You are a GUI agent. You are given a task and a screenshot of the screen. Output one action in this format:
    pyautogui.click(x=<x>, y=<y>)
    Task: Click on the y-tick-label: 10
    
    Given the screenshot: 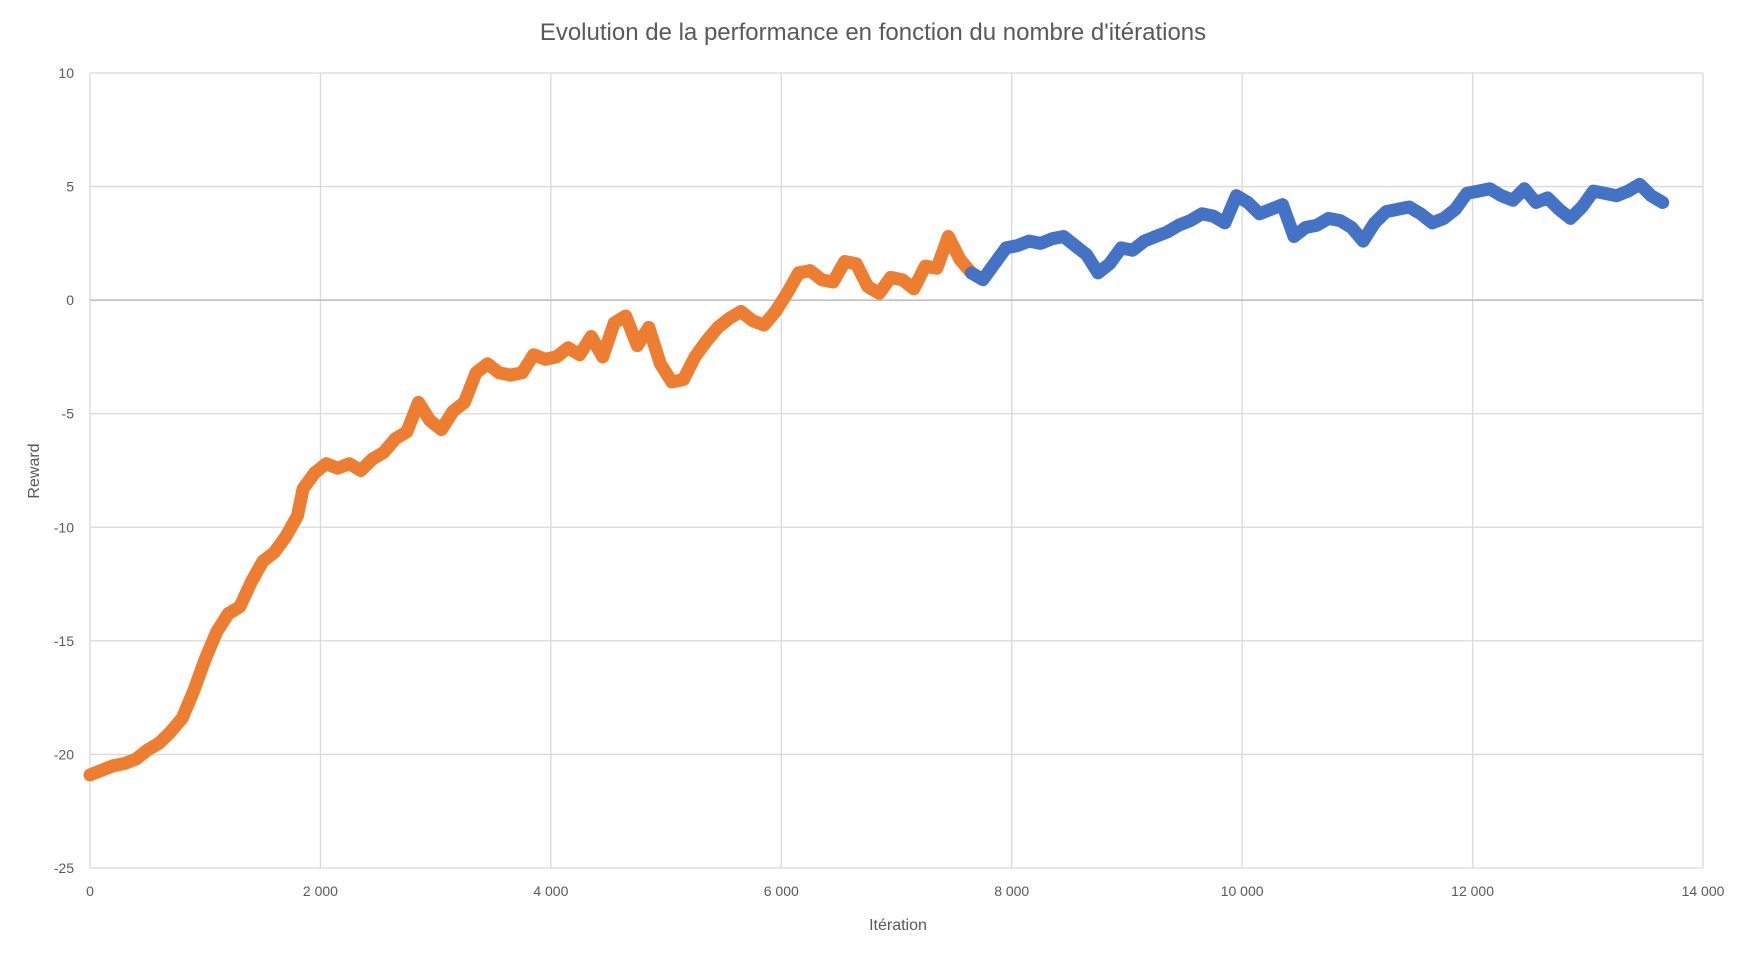 What is the action you would take?
    pyautogui.click(x=66, y=73)
    